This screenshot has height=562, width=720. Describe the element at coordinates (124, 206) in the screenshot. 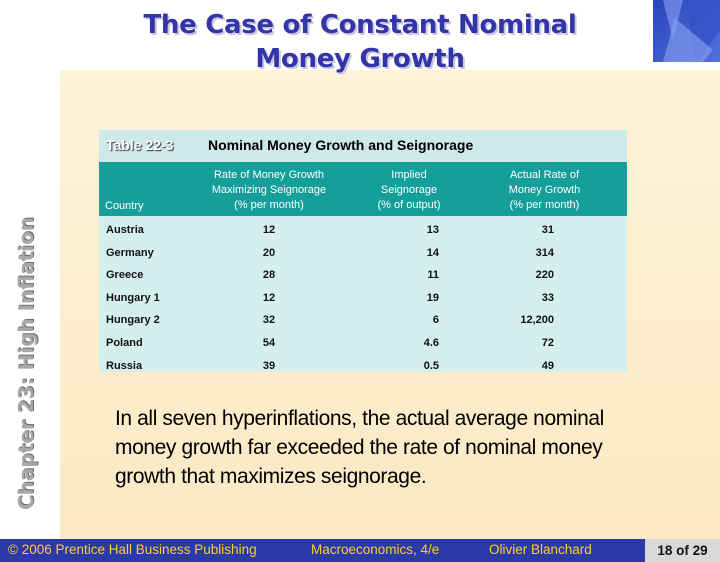

I see `header-country: Country` at that location.